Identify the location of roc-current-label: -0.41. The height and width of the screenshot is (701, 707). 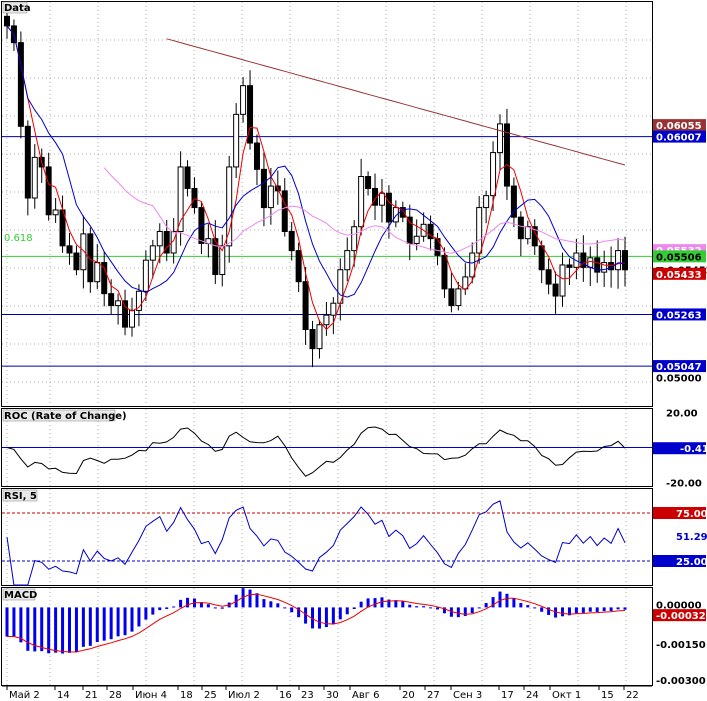
(693, 449).